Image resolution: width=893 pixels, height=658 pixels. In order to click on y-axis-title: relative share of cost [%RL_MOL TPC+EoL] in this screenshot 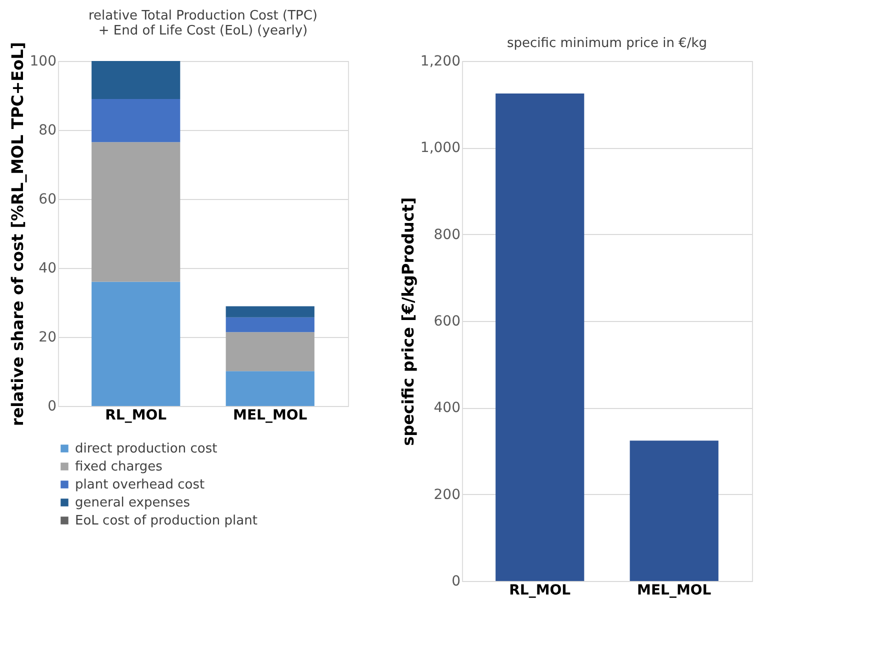, I will do `click(17, 234)`.